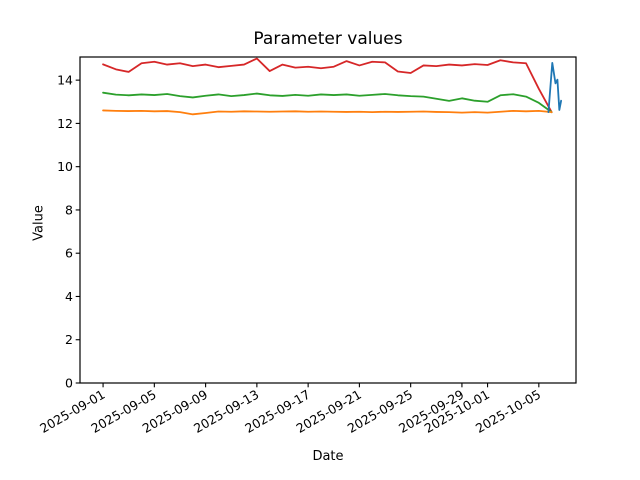  Describe the element at coordinates (65, 166) in the screenshot. I see `y-tick-label: 10` at that location.